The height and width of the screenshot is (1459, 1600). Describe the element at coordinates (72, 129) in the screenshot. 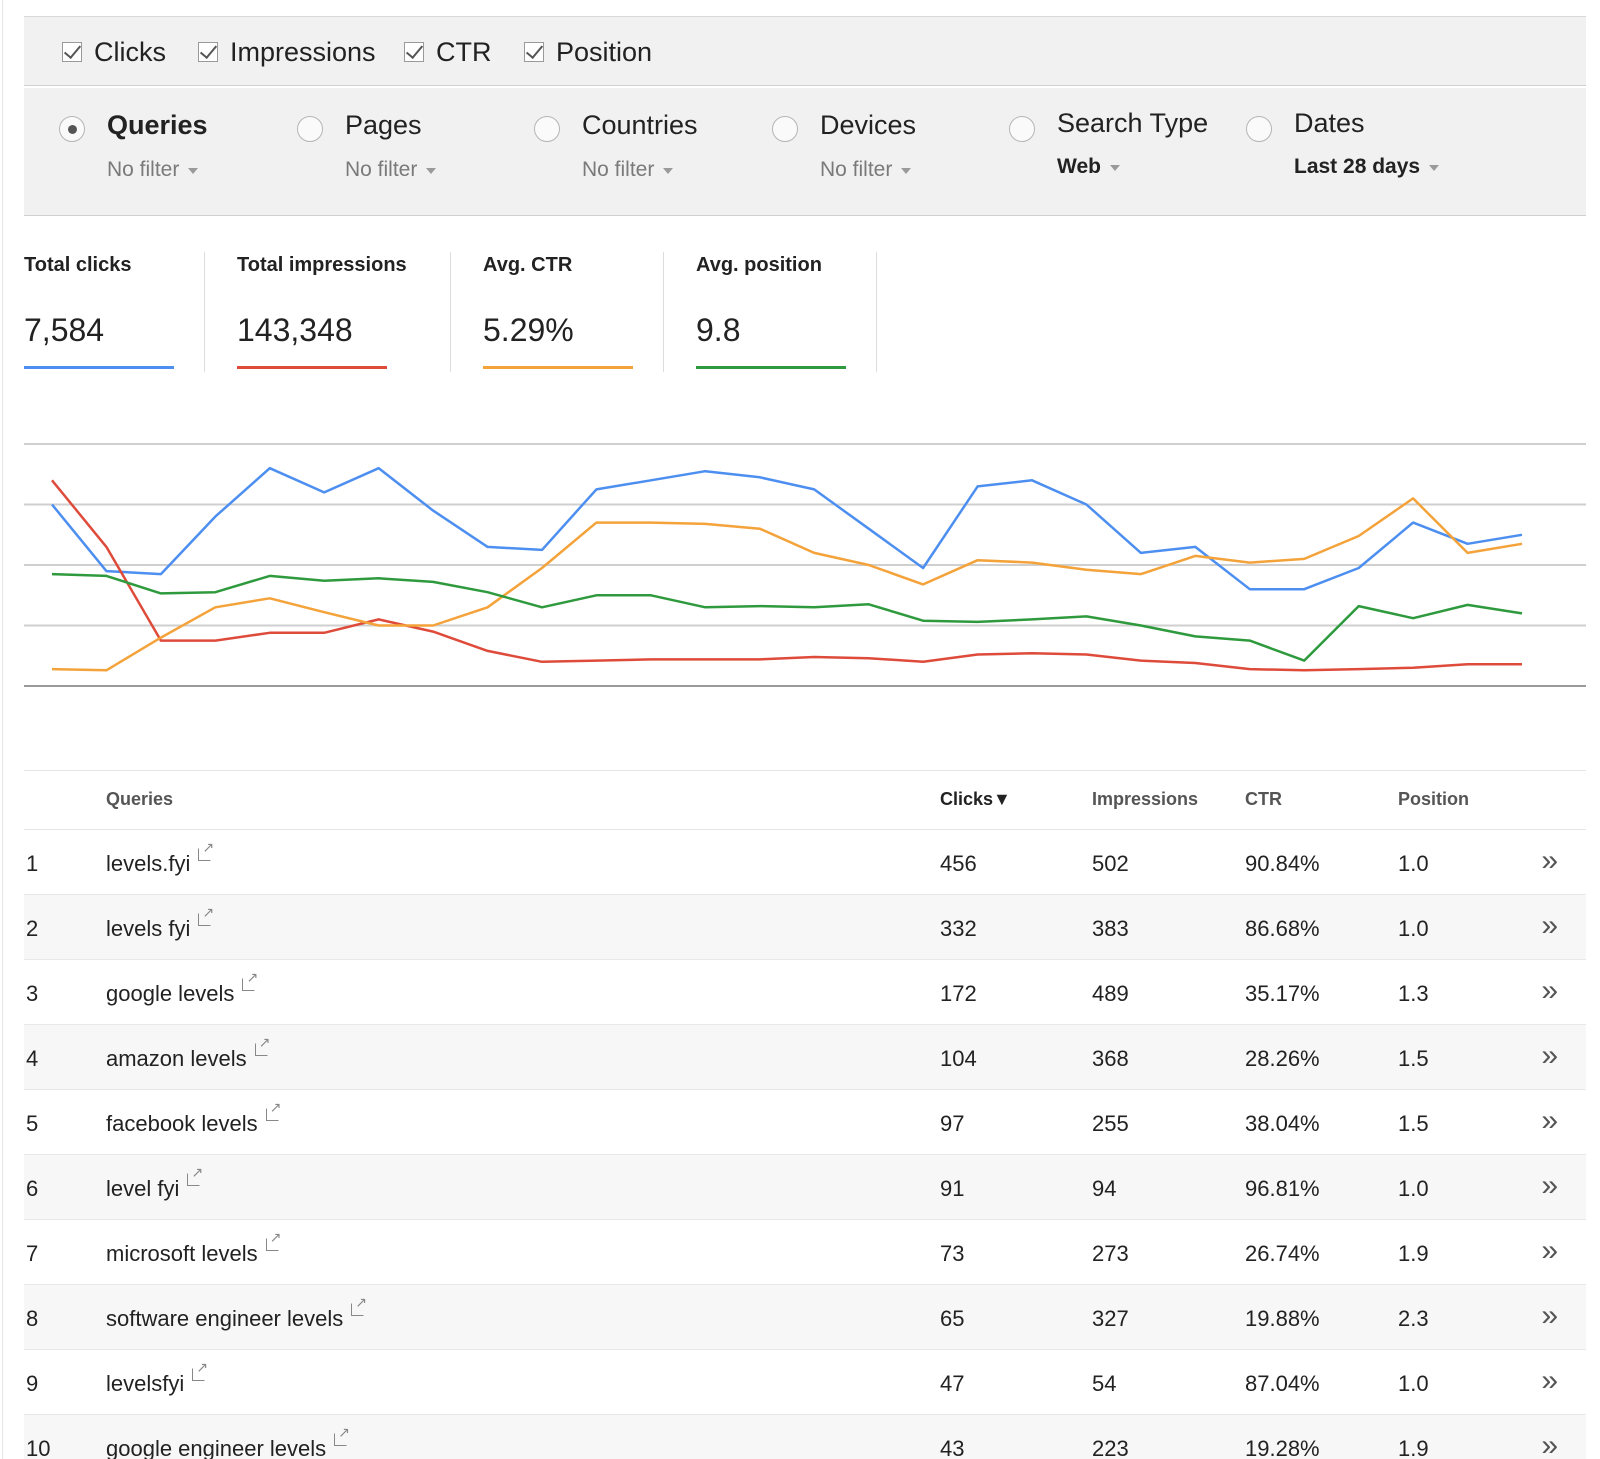

I see `radio-selected-icon` at that location.